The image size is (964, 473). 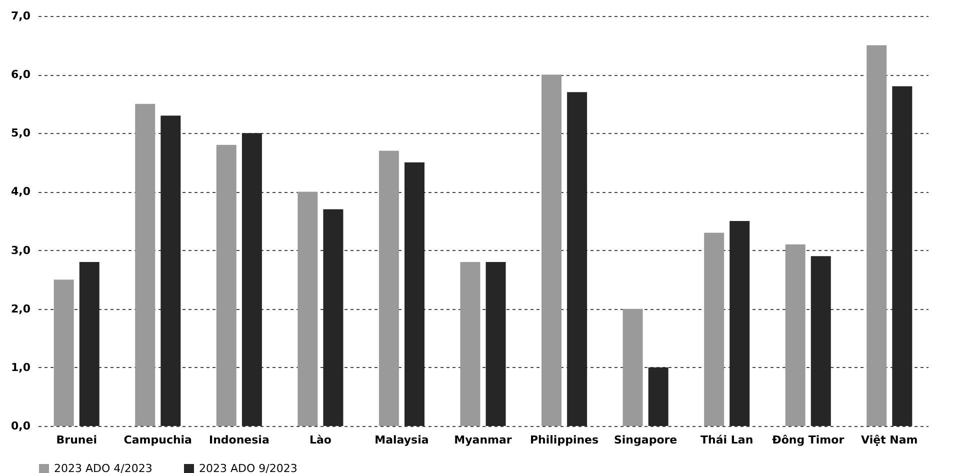 What do you see at coordinates (808, 440) in the screenshot?
I see `x-tick-label: Đông Timor` at bounding box center [808, 440].